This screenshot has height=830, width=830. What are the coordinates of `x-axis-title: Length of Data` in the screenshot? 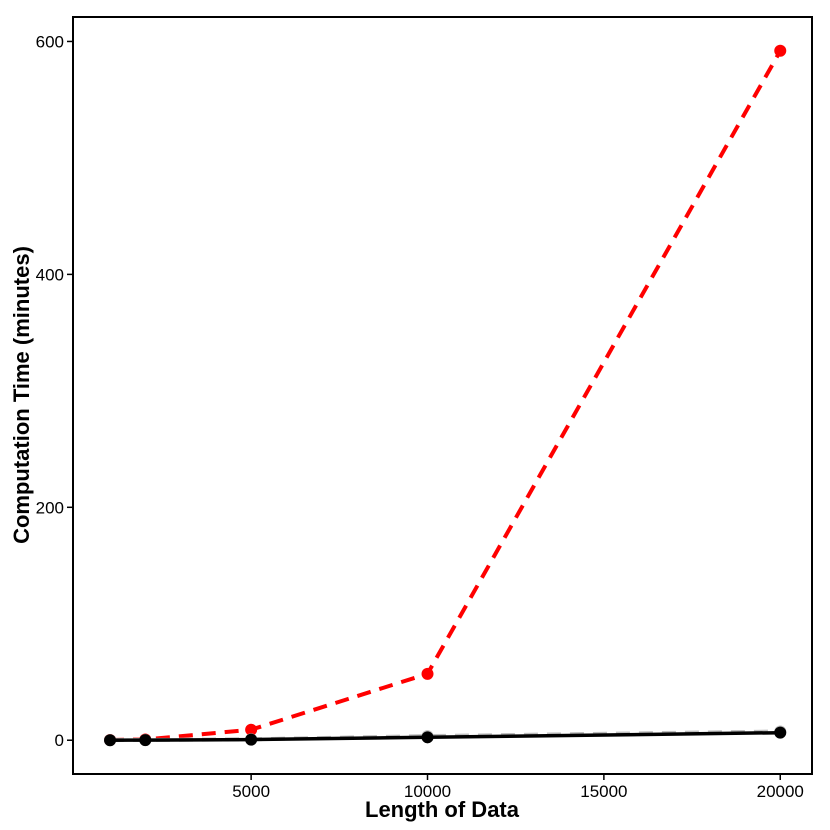 It's located at (442, 809).